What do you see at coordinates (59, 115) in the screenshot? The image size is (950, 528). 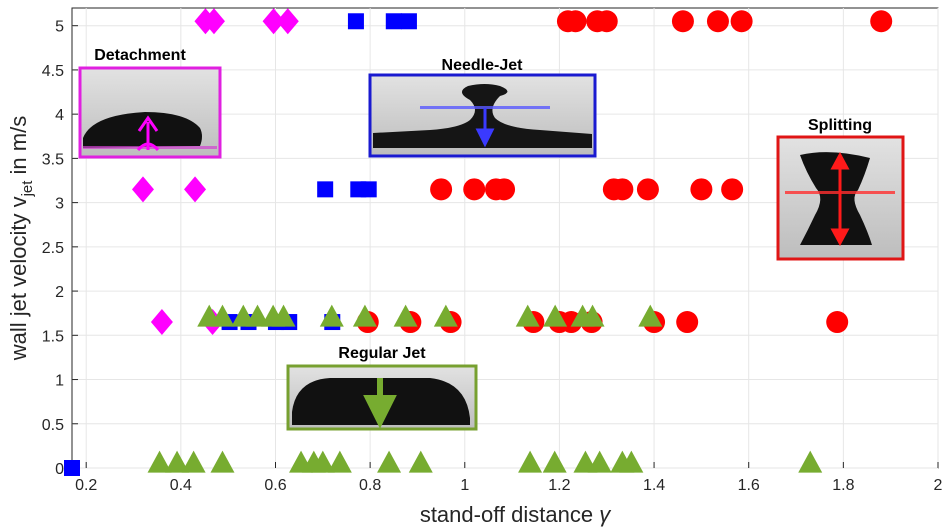 I see `y-tick-label: 4` at bounding box center [59, 115].